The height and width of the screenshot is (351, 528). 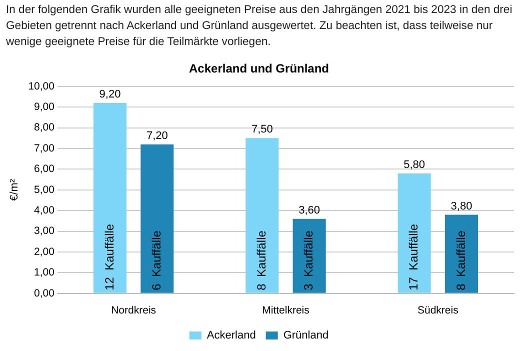 I want to click on y-tick-label: 3,00, so click(x=44, y=231).